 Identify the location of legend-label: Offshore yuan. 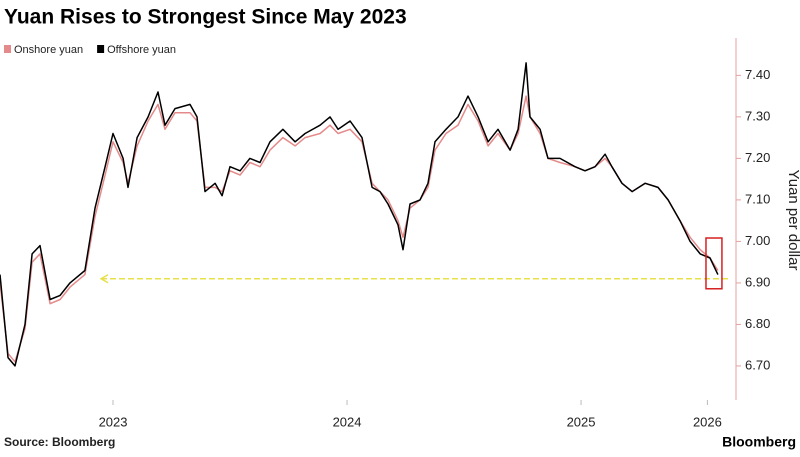
(141, 50).